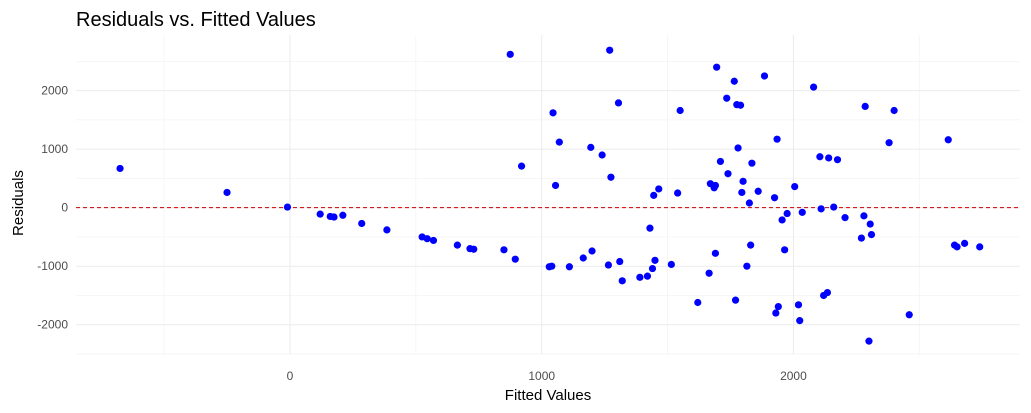 Image resolution: width=1031 pixels, height=413 pixels. Describe the element at coordinates (54, 91) in the screenshot. I see `y-tick-label: 2000` at that location.